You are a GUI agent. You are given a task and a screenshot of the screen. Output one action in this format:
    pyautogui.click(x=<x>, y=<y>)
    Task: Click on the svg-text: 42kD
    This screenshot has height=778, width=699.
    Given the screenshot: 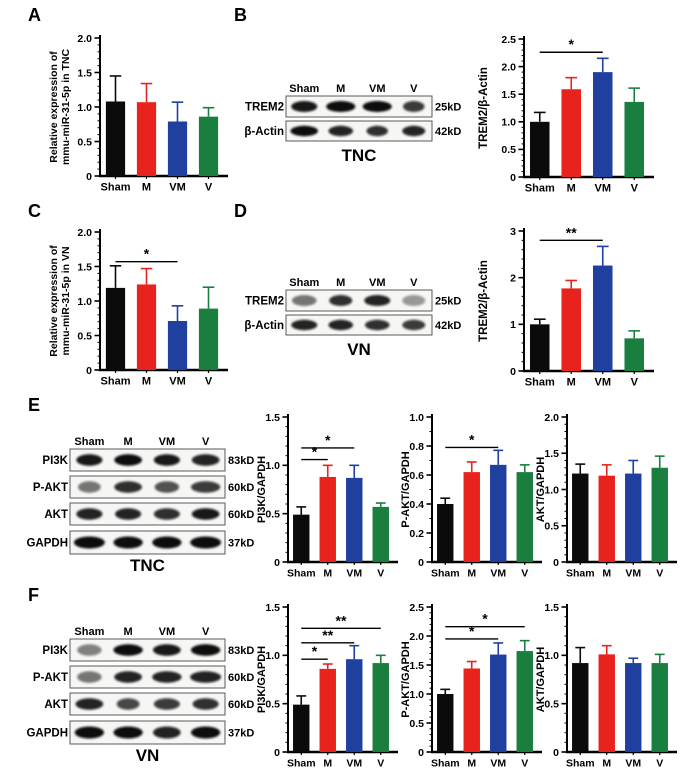 What is the action you would take?
    pyautogui.click(x=448, y=326)
    